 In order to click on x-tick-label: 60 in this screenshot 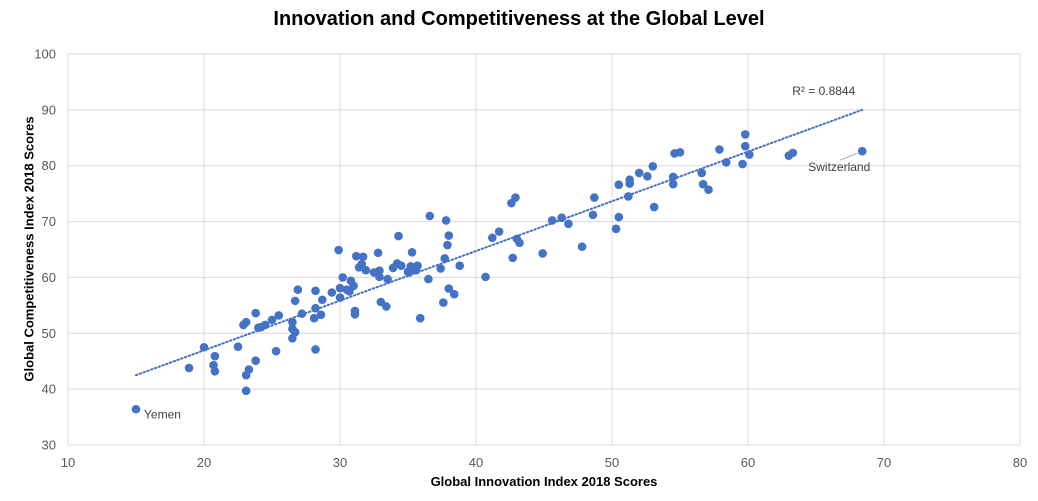, I will do `click(748, 462)`.